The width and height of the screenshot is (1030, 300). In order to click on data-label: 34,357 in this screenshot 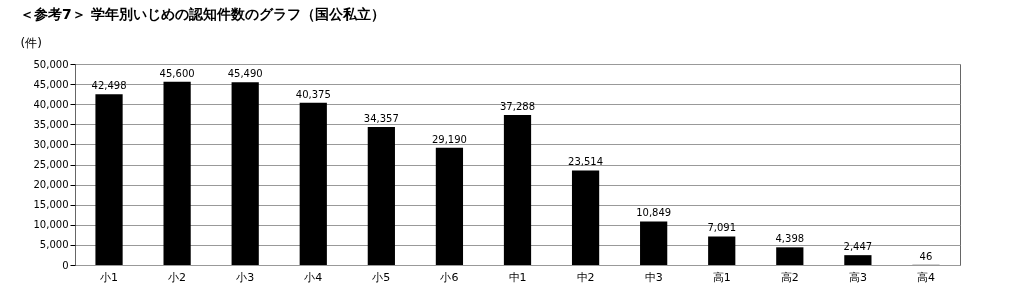, I will do `click(381, 118)`.